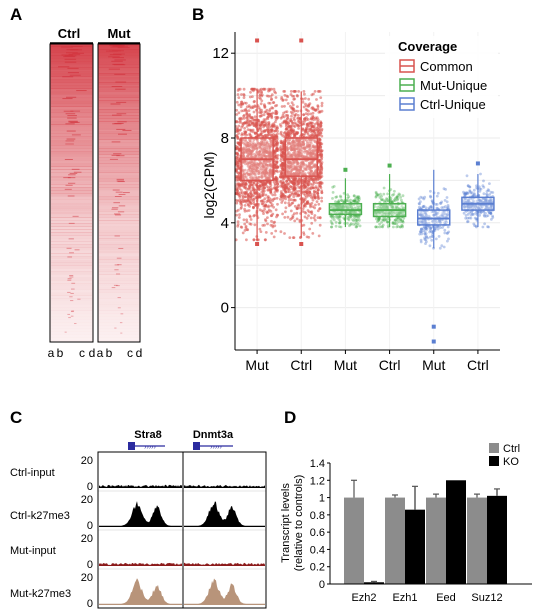 This screenshot has height=616, width=535. What do you see at coordinates (433, 341) in the screenshot?
I see `box-outlier` at bounding box center [433, 341].